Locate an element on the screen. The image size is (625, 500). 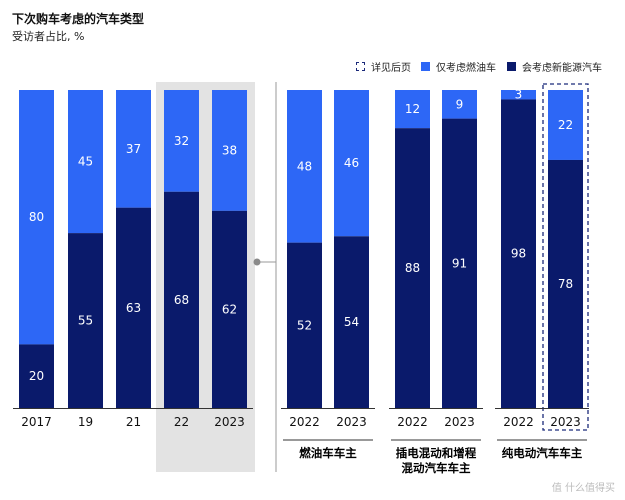
data-label-nev: 20 is located at coordinates (36, 376).